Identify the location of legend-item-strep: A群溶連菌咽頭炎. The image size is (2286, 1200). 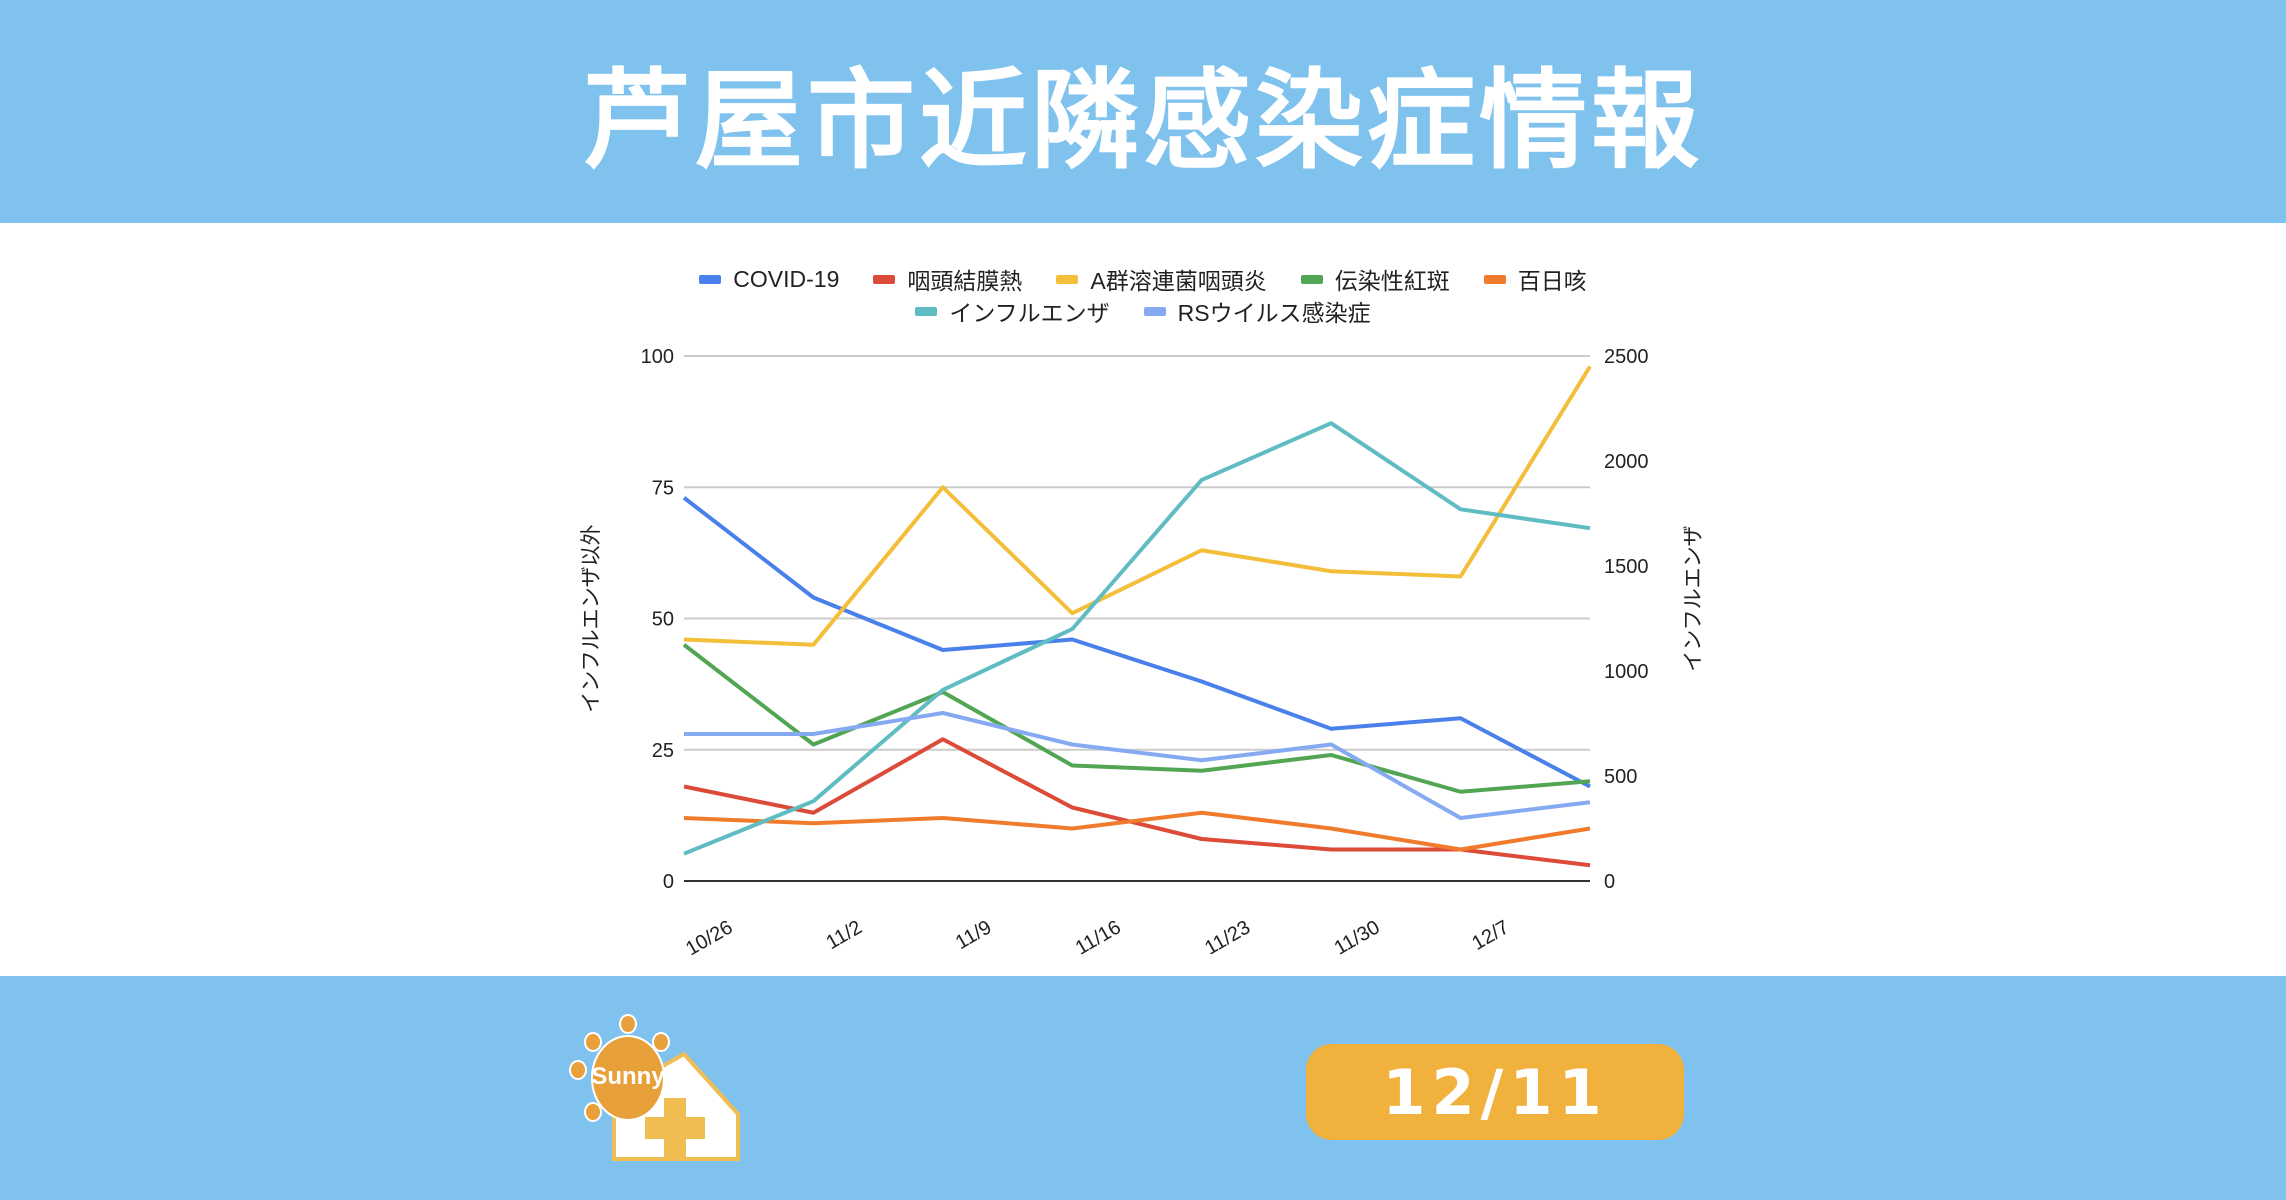
(1161, 279).